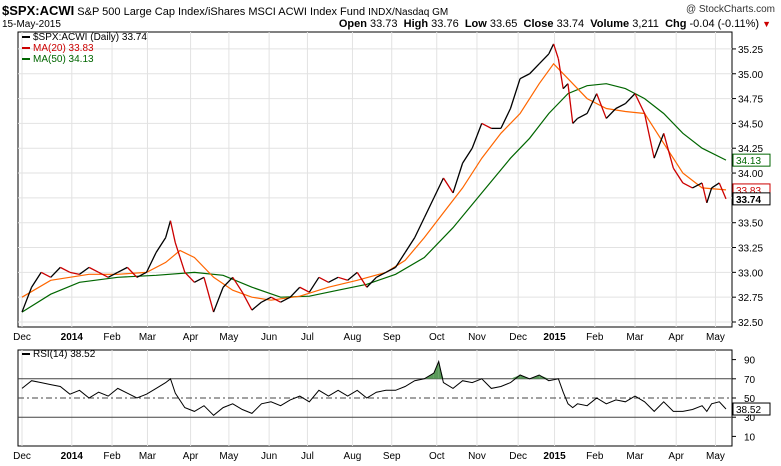 This screenshot has width=781, height=466. Describe the element at coordinates (353, 337) in the screenshot. I see `price-x-tick-label: Aug` at that location.